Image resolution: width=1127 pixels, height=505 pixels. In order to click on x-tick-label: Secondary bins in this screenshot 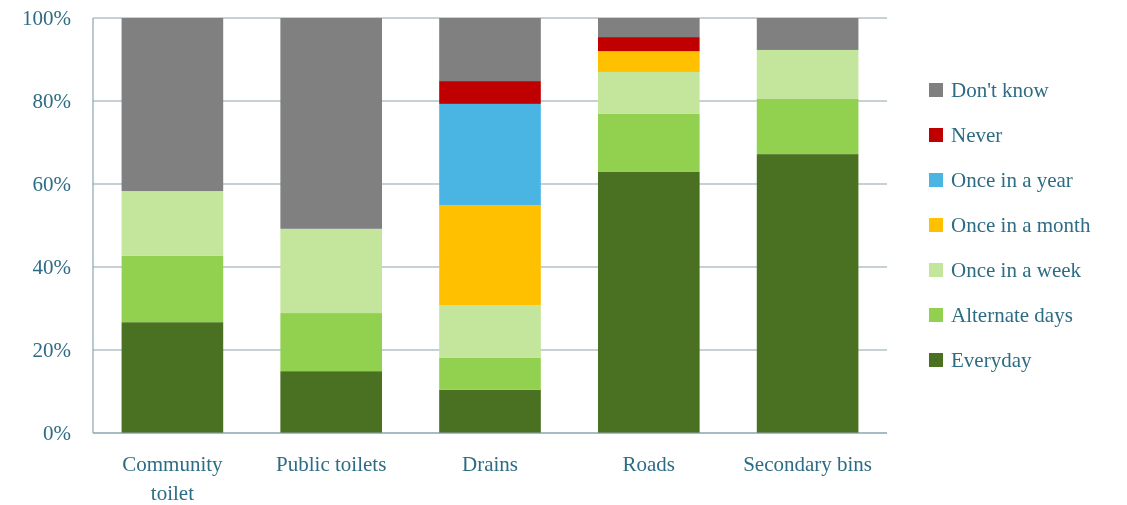, I will do `click(808, 464)`.